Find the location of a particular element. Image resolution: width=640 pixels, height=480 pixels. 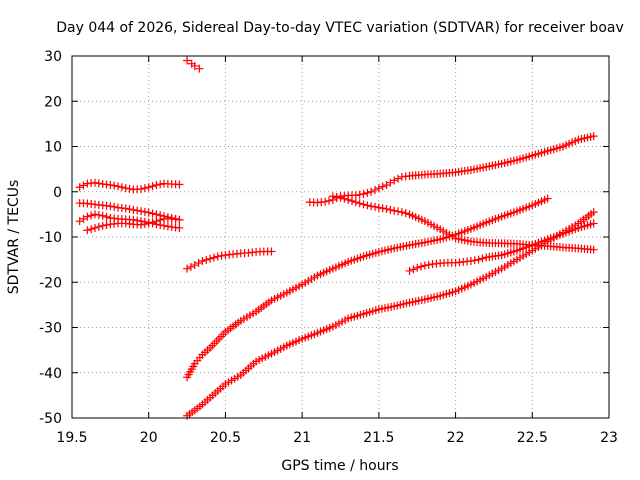

y-tick-label: 10 is located at coordinates (53, 148).